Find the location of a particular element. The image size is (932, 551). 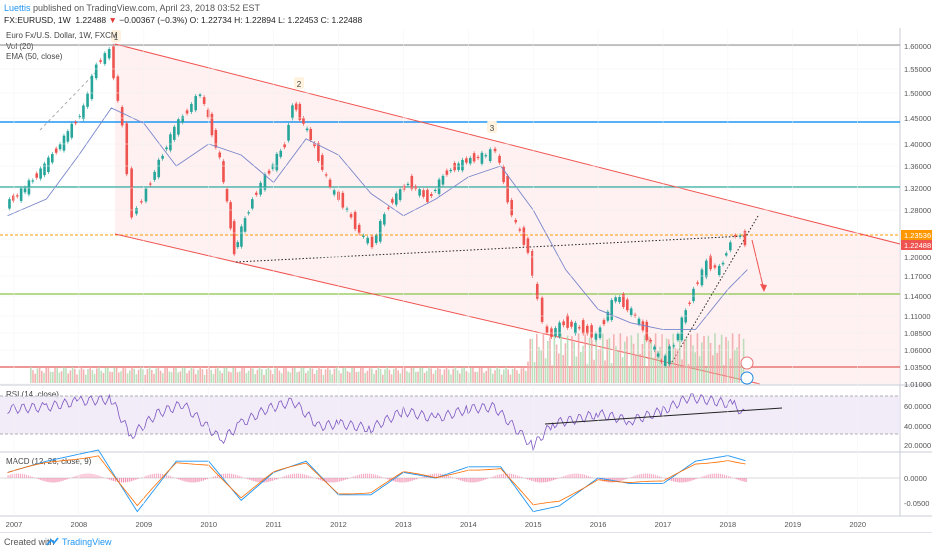

wave-label-2: 2 is located at coordinates (299, 83).